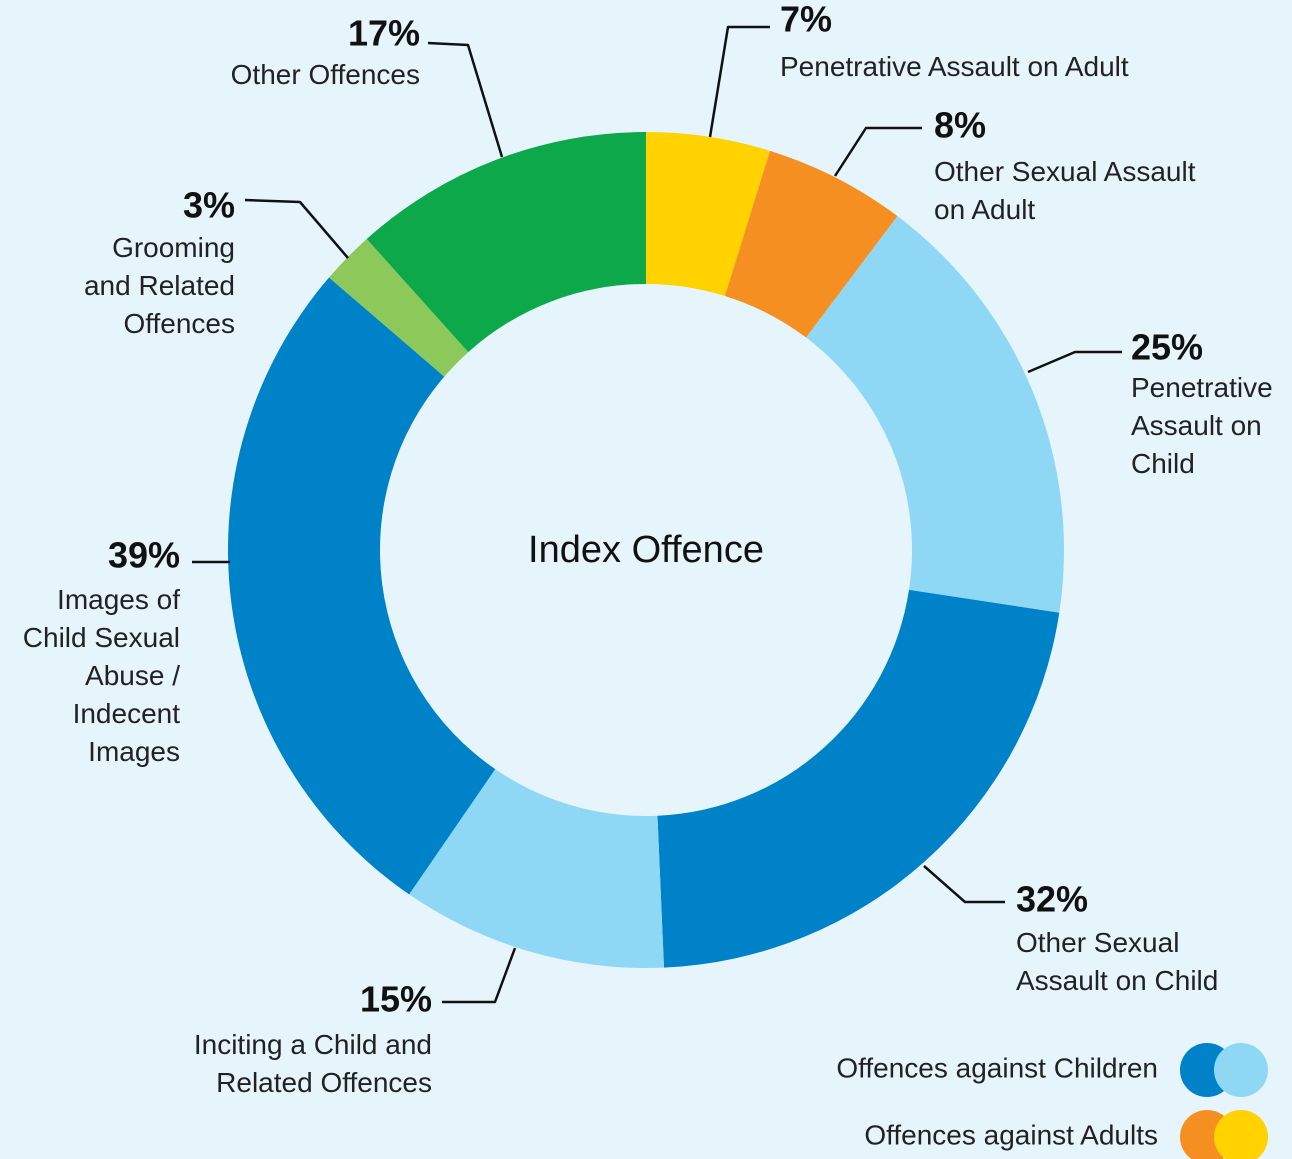 This screenshot has height=1159, width=1292. I want to click on legend-label: Offences against Adults, so click(1011, 1134).